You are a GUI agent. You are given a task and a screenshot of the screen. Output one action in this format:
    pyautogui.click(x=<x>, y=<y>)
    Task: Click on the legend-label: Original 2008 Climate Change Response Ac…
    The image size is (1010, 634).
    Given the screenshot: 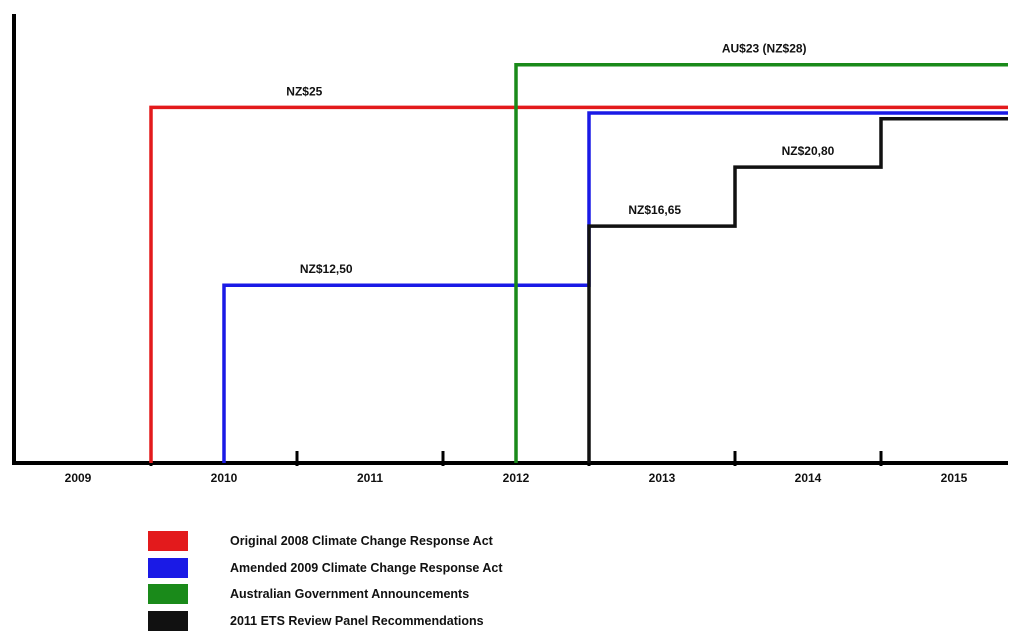 What is the action you would take?
    pyautogui.click(x=361, y=541)
    